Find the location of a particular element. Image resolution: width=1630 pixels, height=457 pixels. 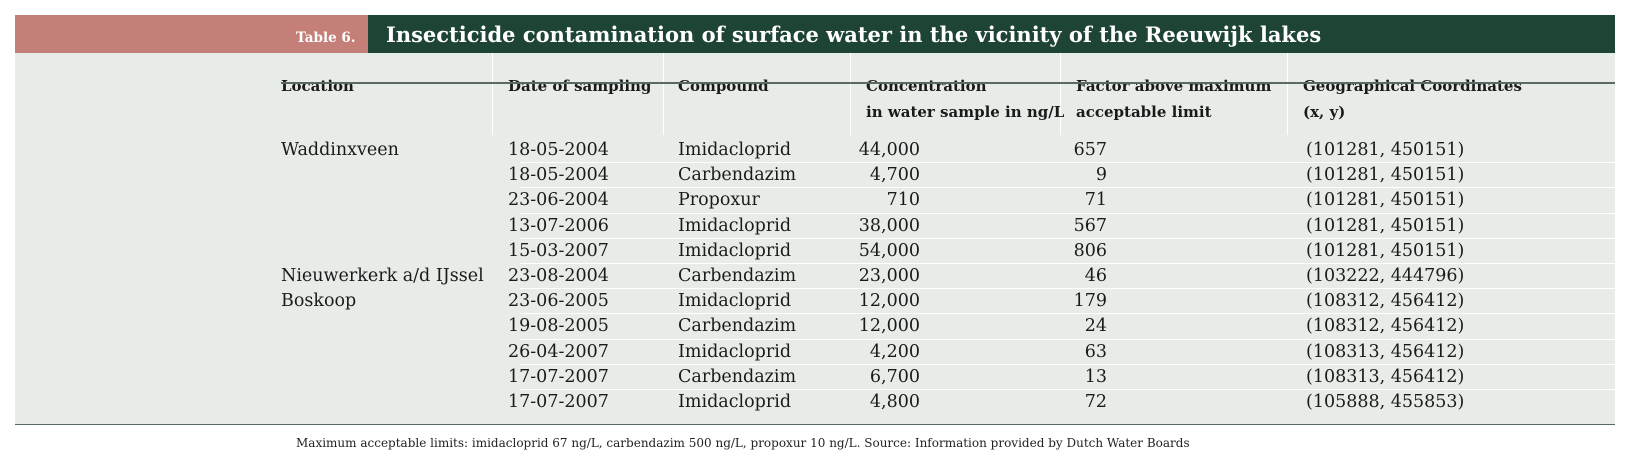

factor-cell: 9 is located at coordinates (1101, 175).